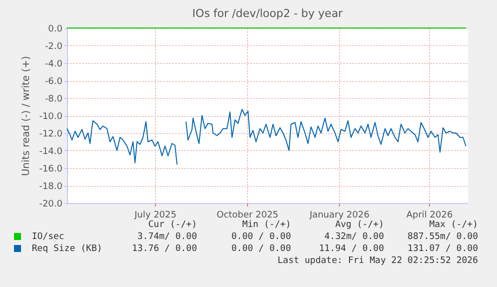  Describe the element at coordinates (51, 135) in the screenshot. I see `y-tick-label: -12.0` at that location.